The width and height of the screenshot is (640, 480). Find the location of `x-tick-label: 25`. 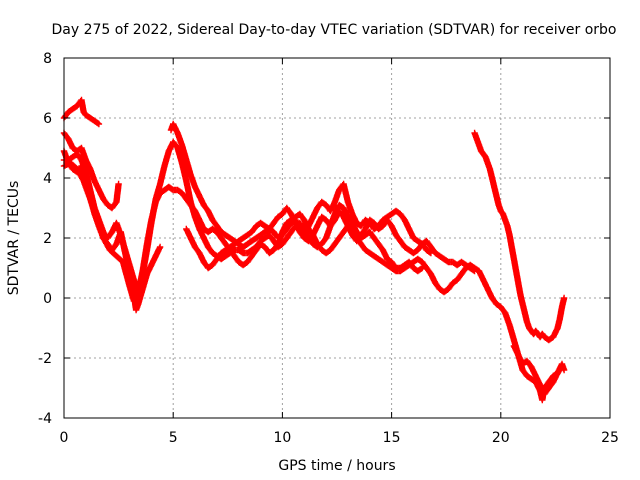

x-tick-label: 25 is located at coordinates (610, 438).